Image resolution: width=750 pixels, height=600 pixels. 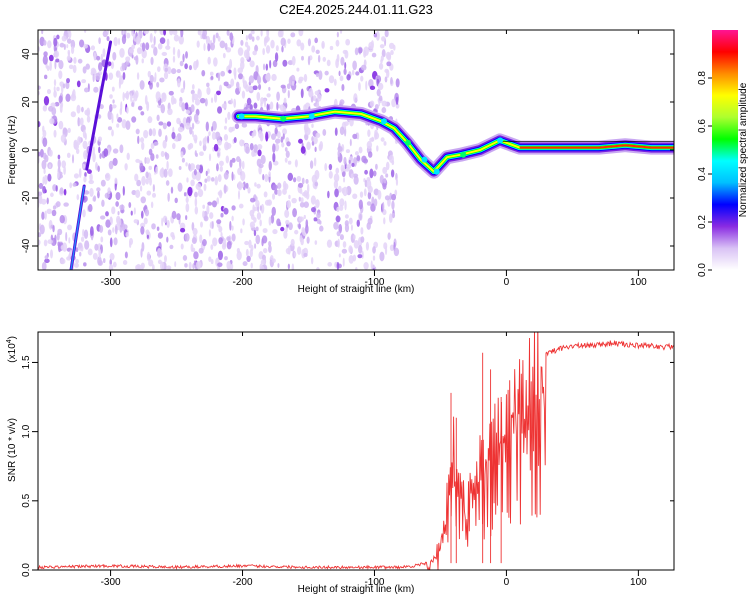 I want to click on colorbar-tick-label: 0.8, so click(x=702, y=78).